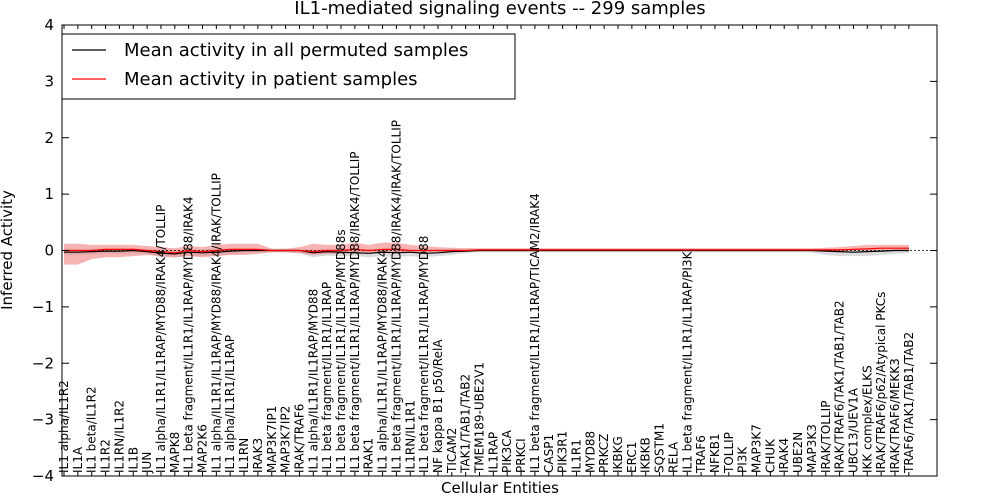 Image resolution: width=1000 pixels, height=500 pixels. I want to click on xtick-label: IL1 alpha/IL1R1/IL1RAP/MYD88/IRAK4, so click(383, 361).